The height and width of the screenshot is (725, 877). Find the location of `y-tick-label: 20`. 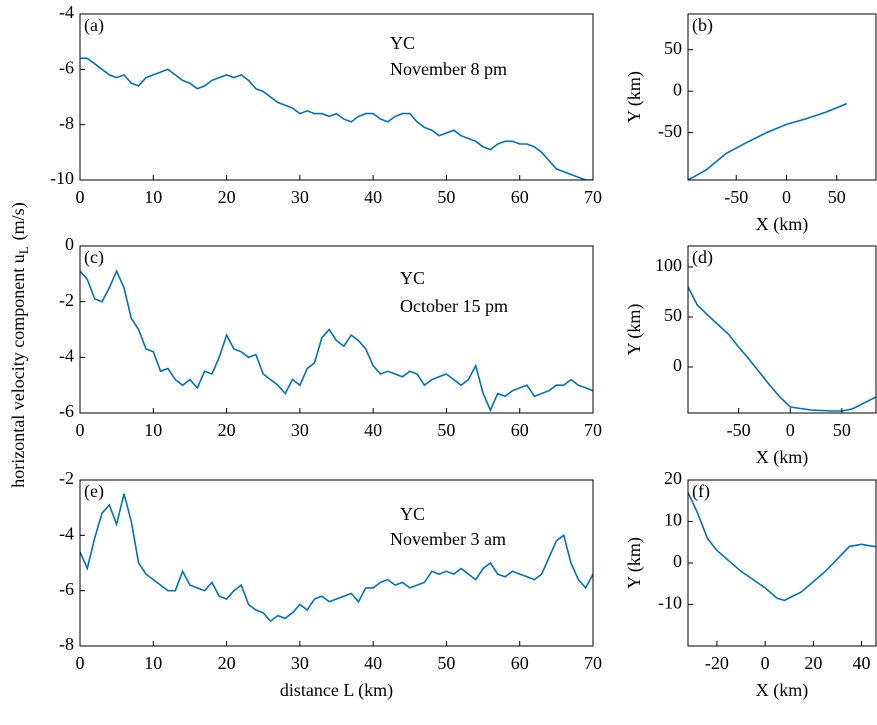

y-tick-label: 20 is located at coordinates (673, 478).